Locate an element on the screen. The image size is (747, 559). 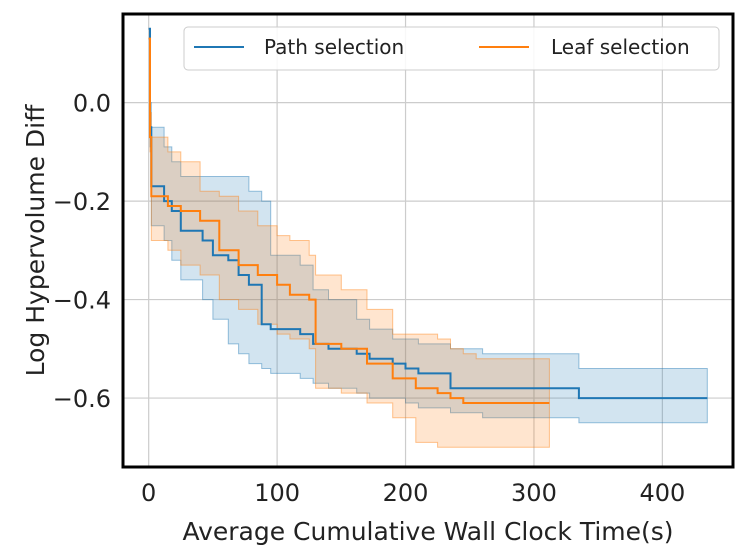
x-tick-label-0: 0 is located at coordinates (148, 493).